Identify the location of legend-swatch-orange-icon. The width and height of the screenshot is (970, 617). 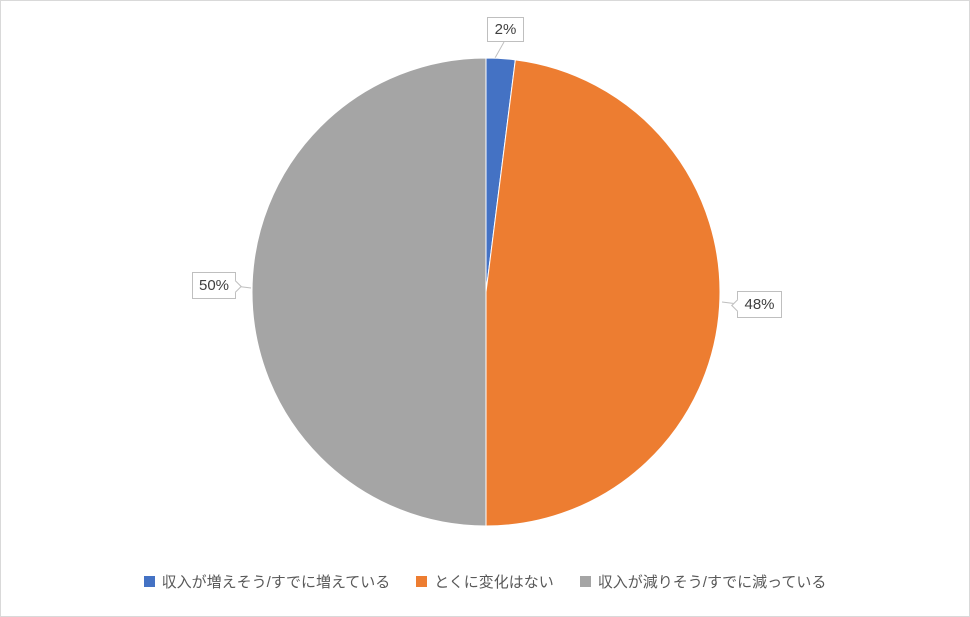
(422, 581).